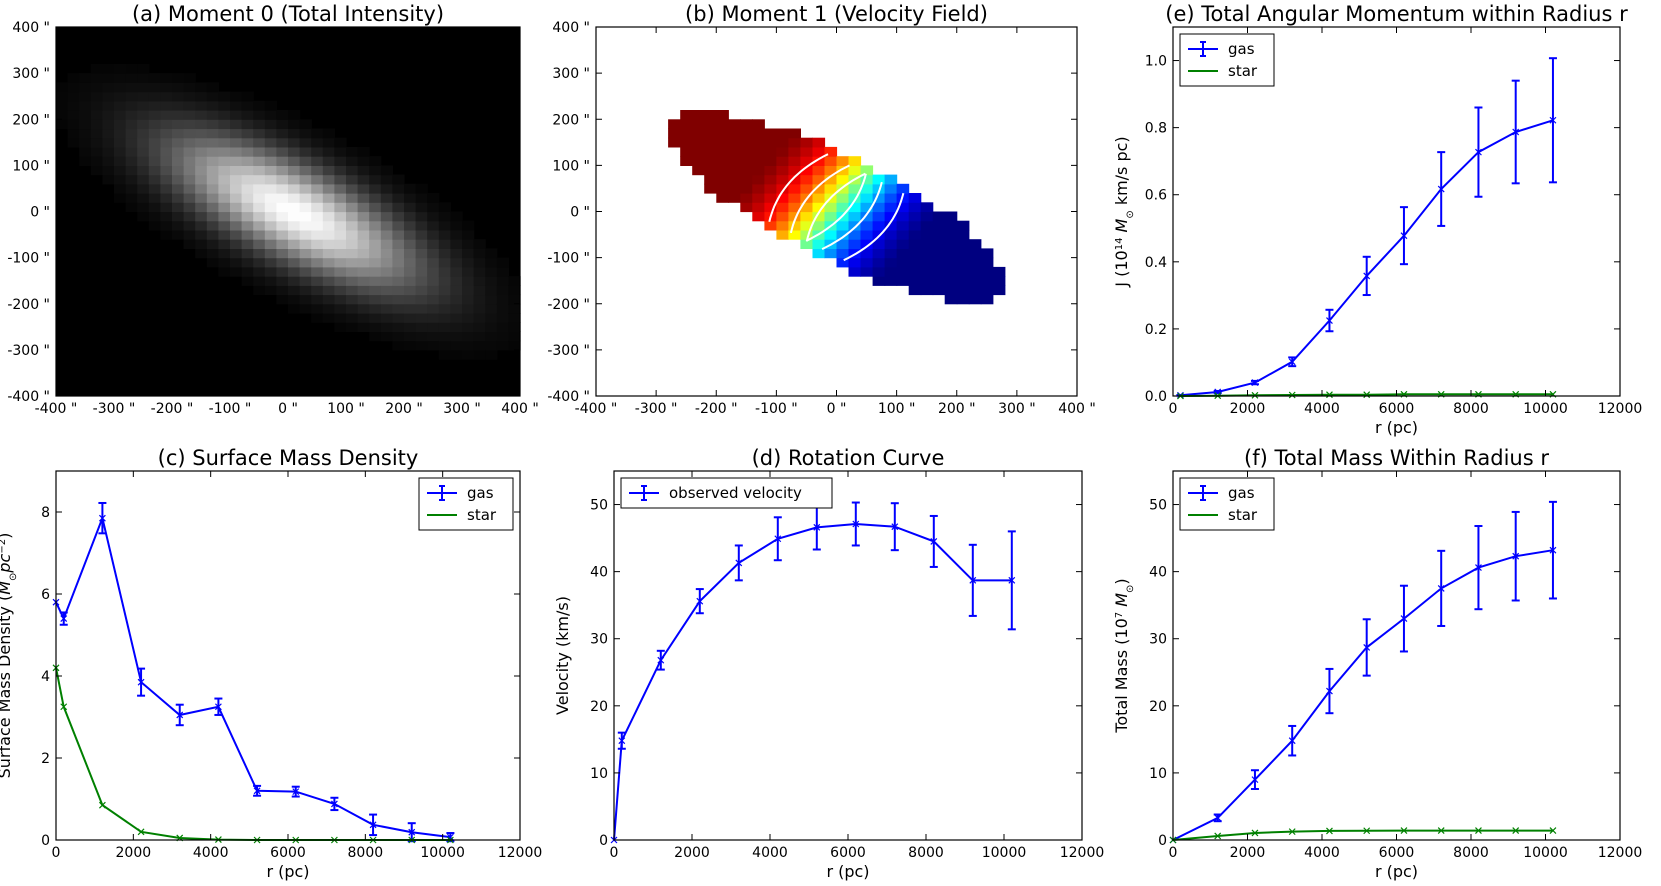 The height and width of the screenshot is (886, 1661). What do you see at coordinates (1156, 129) in the screenshot?
I see `y-tick-label: 0.8` at bounding box center [1156, 129].